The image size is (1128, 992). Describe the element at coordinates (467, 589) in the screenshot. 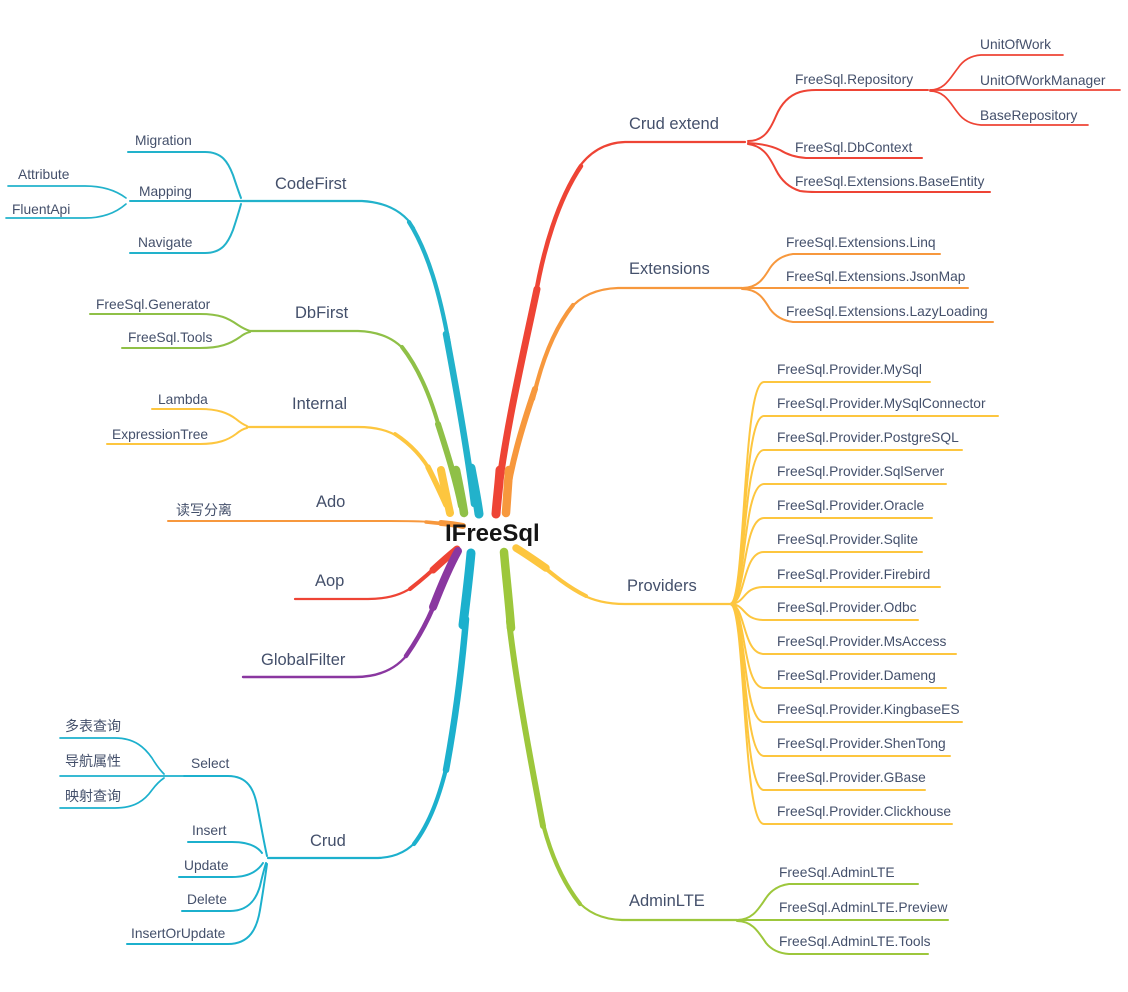

I see `crud-root-stub` at that location.